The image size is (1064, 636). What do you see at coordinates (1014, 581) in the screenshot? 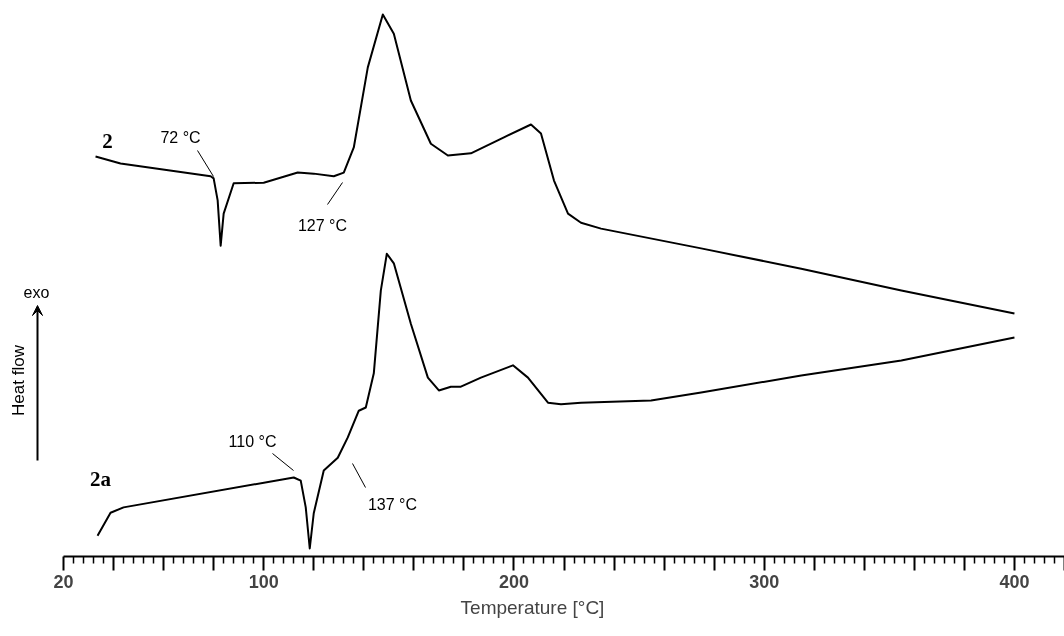
I see `x-tick-label: 400` at bounding box center [1014, 581].